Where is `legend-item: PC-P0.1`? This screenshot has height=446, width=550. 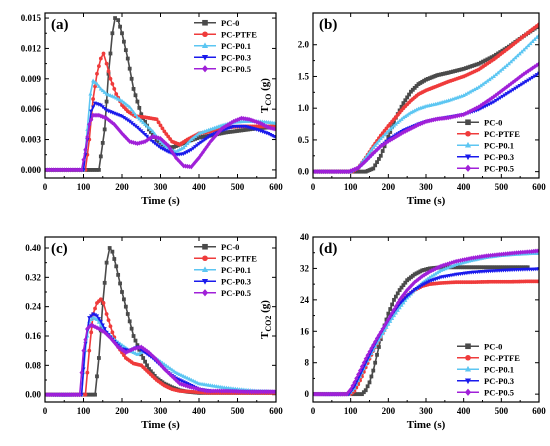 legend-item: PC-P0.1 is located at coordinates (222, 46).